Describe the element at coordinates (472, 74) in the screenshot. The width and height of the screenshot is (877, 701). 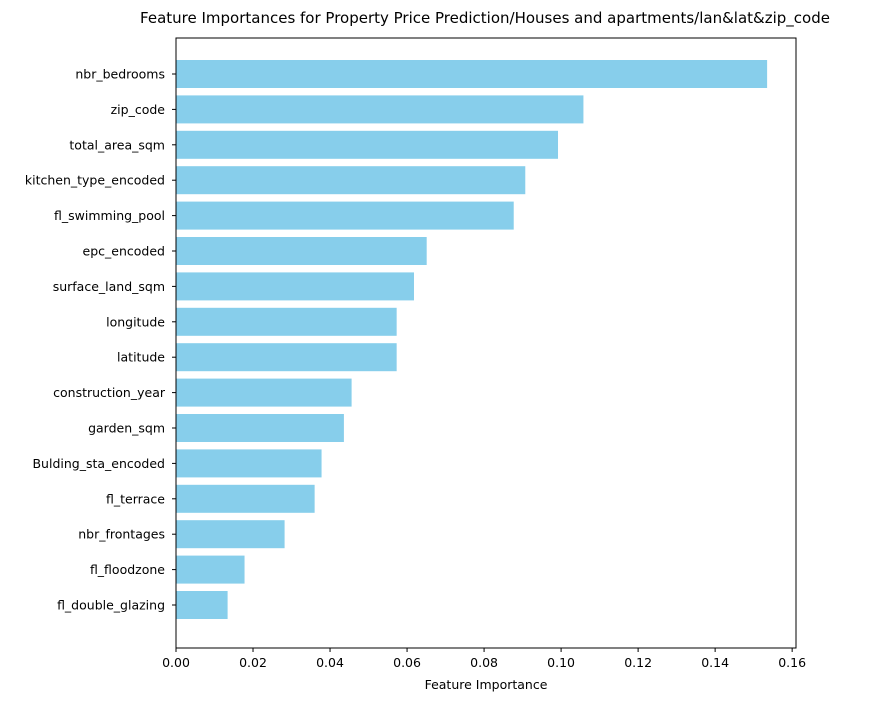
I see `bar-nbr_bedrooms` at that location.